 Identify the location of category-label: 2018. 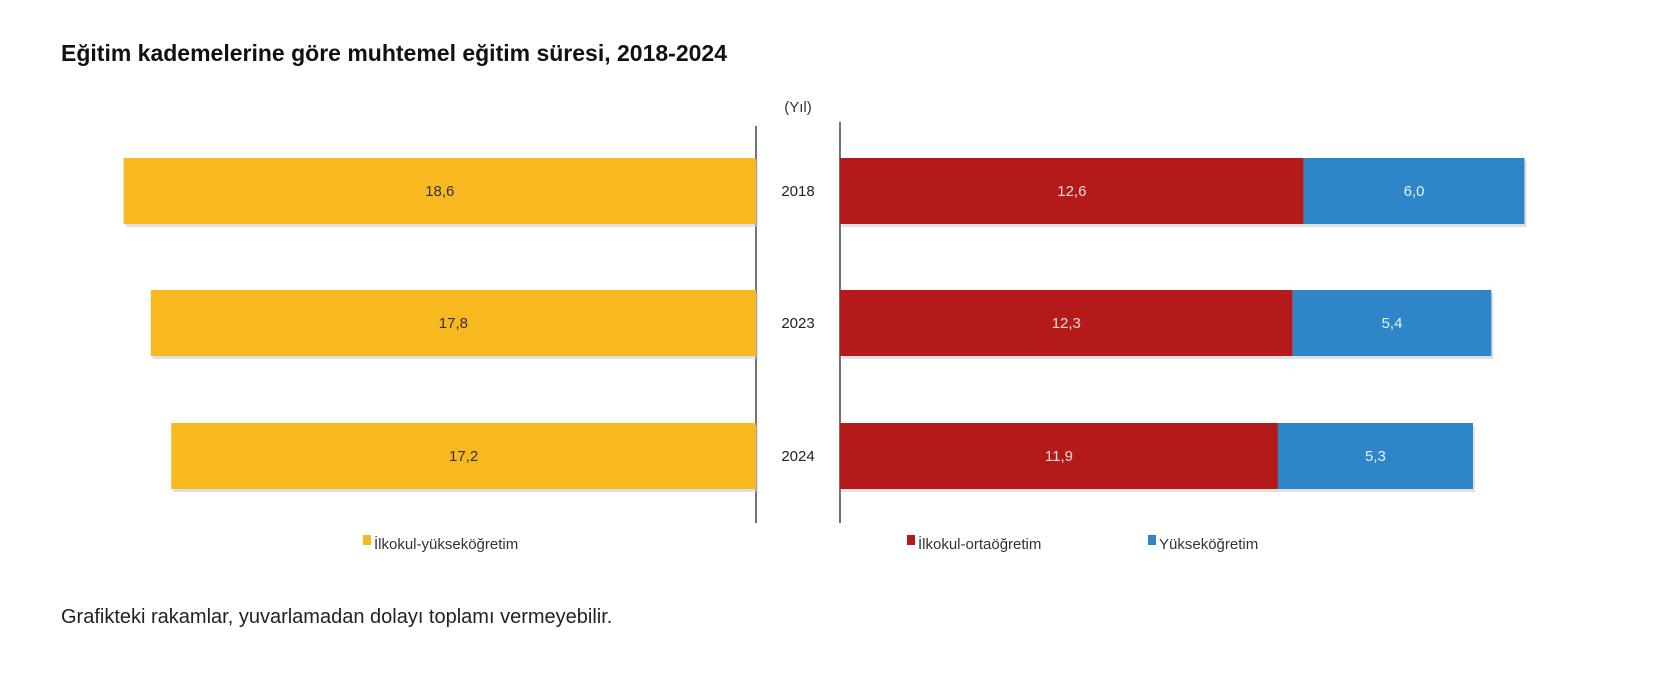
(797, 191).